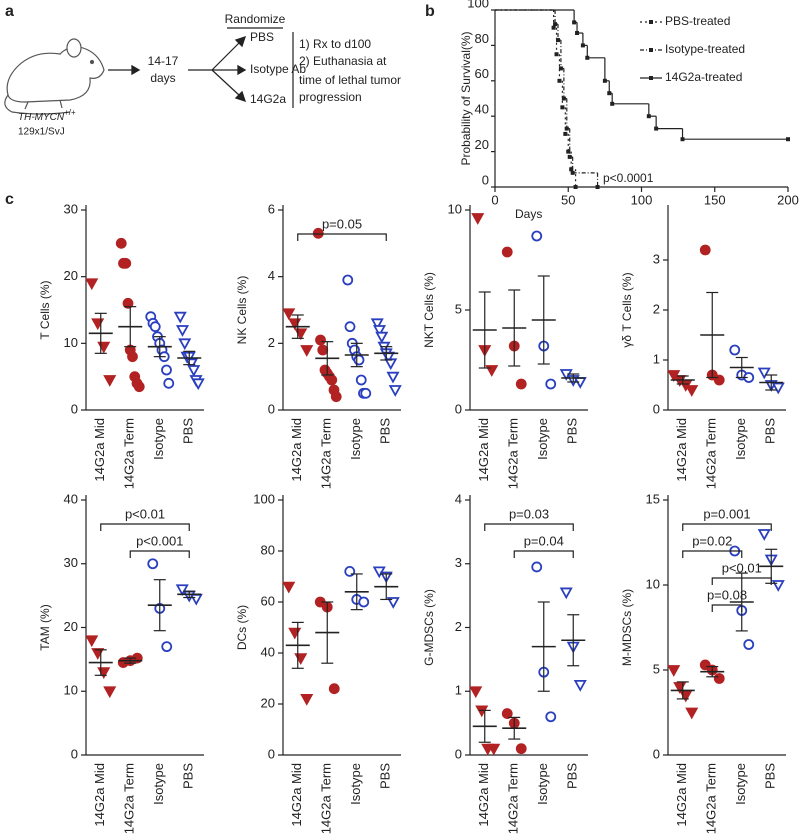 The height and width of the screenshot is (837, 800). Describe the element at coordinates (9, 11) in the screenshot. I see `panel-label: a` at that location.